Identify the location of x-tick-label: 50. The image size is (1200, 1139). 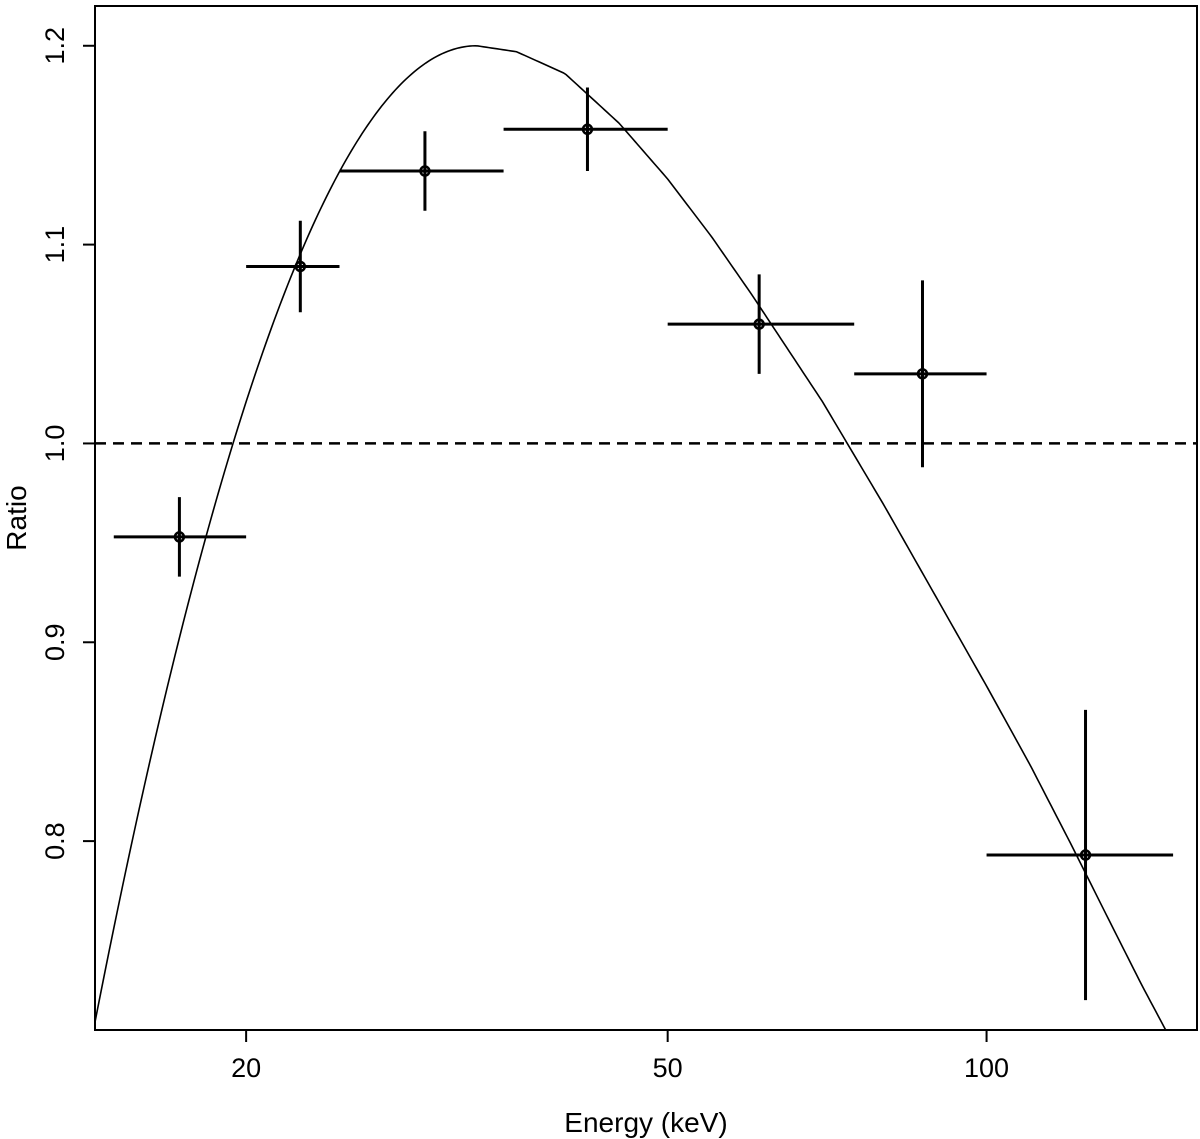
(668, 1068).